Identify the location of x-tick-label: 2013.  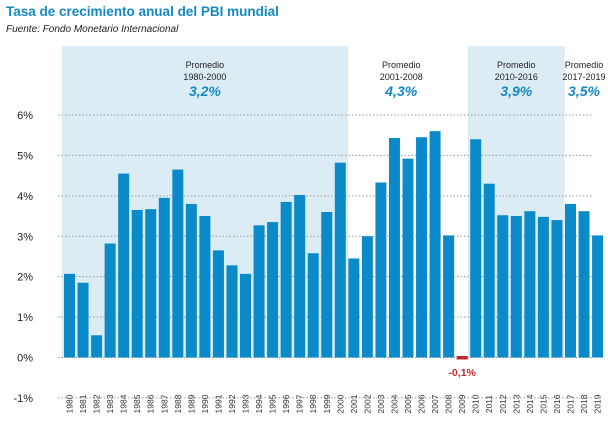
(516, 403).